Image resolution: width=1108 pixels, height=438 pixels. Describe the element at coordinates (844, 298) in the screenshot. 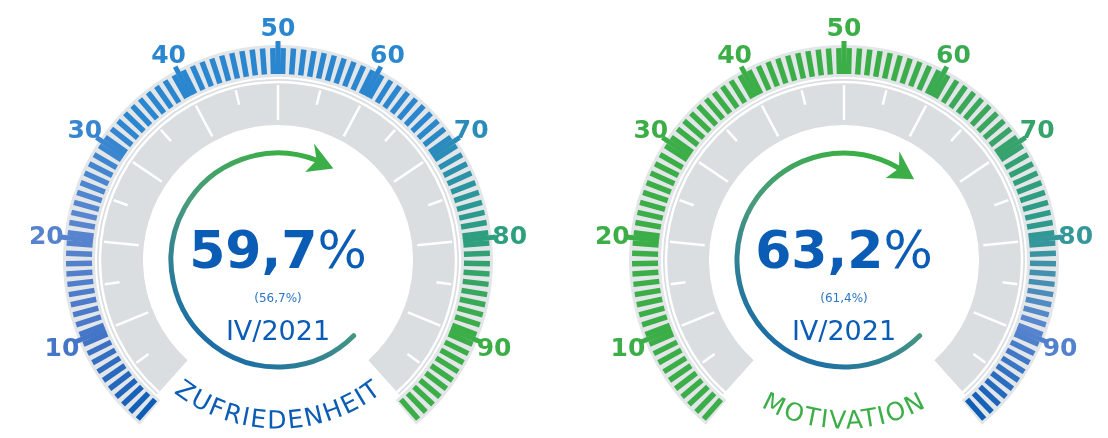

I see `text: (61,4%)` at that location.